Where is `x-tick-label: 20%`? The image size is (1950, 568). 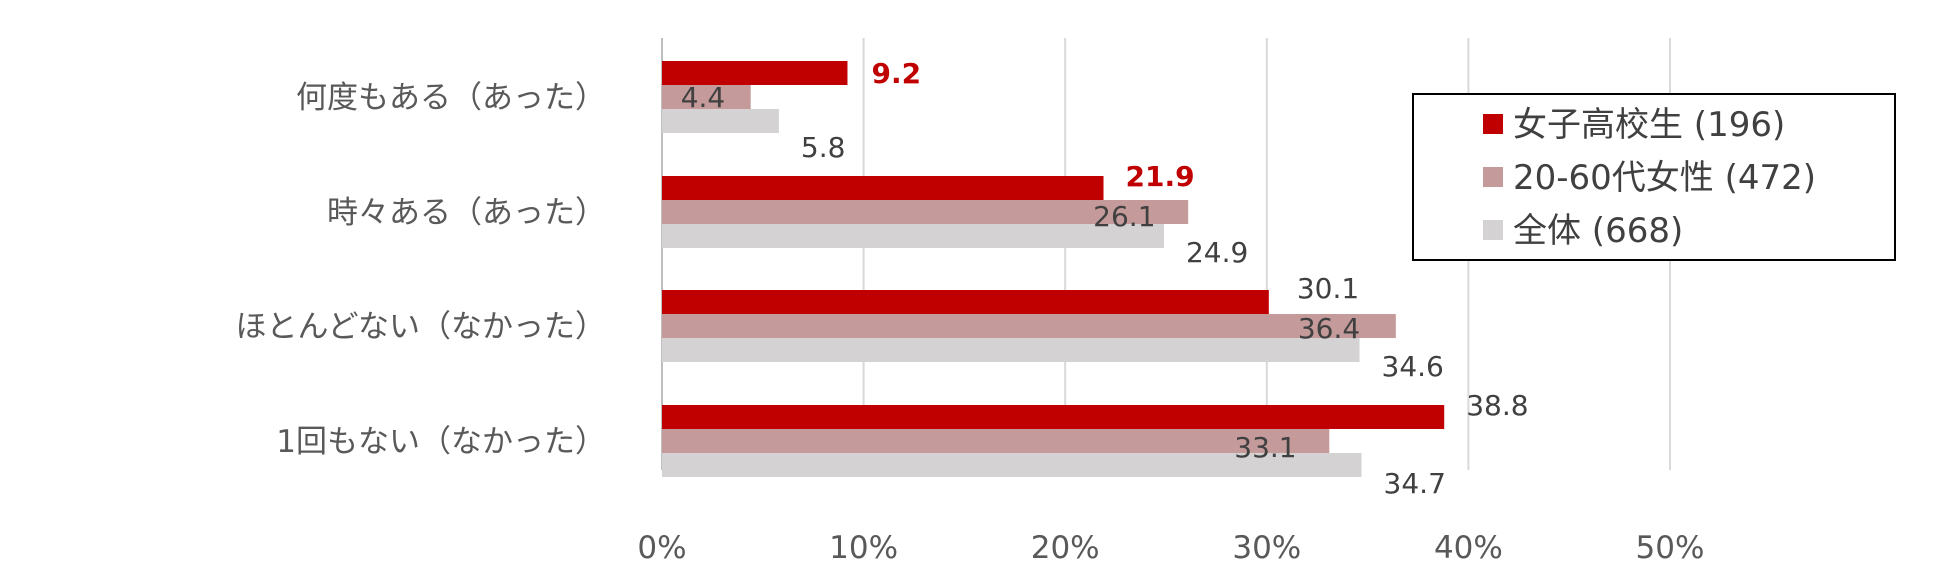
x-tick-label: 20% is located at coordinates (1065, 548).